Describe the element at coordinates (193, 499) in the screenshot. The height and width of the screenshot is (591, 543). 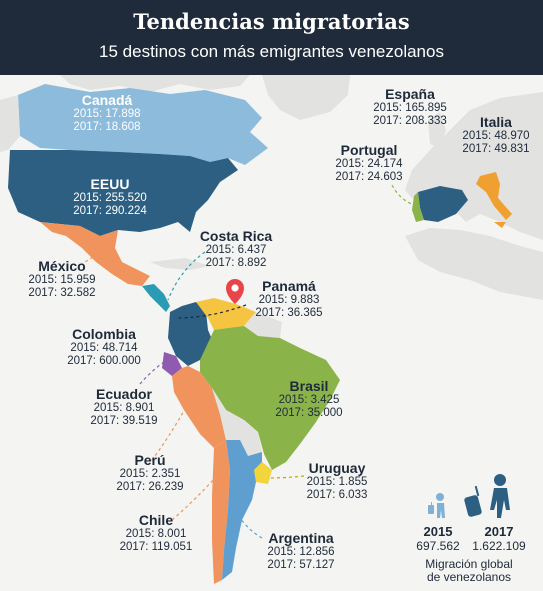
I see `connector-chile` at that location.